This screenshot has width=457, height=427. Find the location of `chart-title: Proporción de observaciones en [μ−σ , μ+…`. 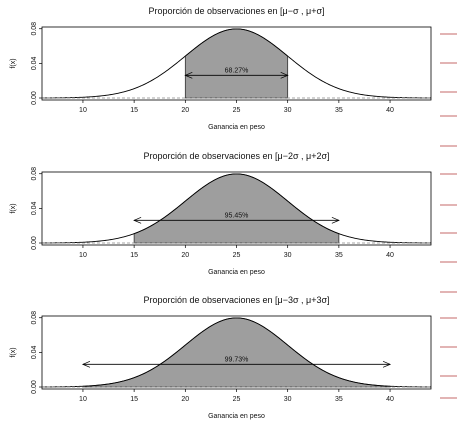

chart-title: Proporción de observaciones en [μ−σ , μ+… is located at coordinates (236, 11).